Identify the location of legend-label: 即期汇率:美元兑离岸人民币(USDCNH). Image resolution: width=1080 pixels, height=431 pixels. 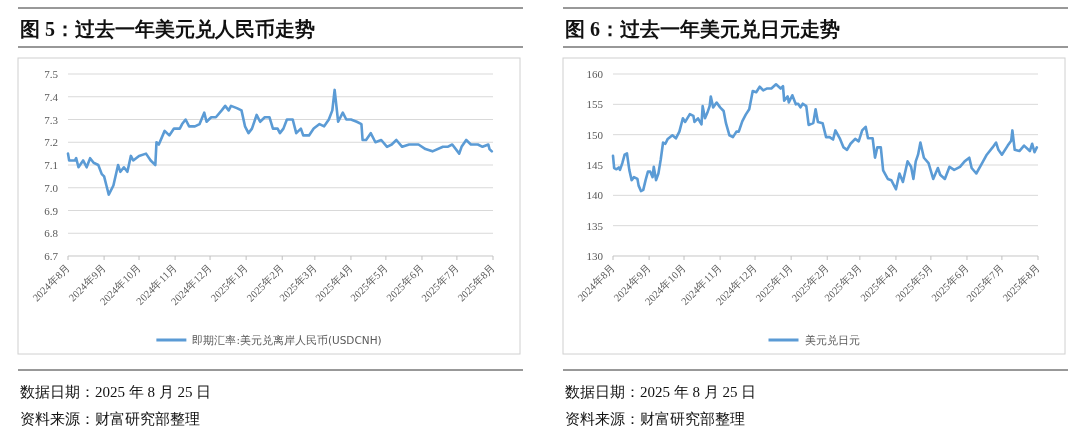
(287, 340).